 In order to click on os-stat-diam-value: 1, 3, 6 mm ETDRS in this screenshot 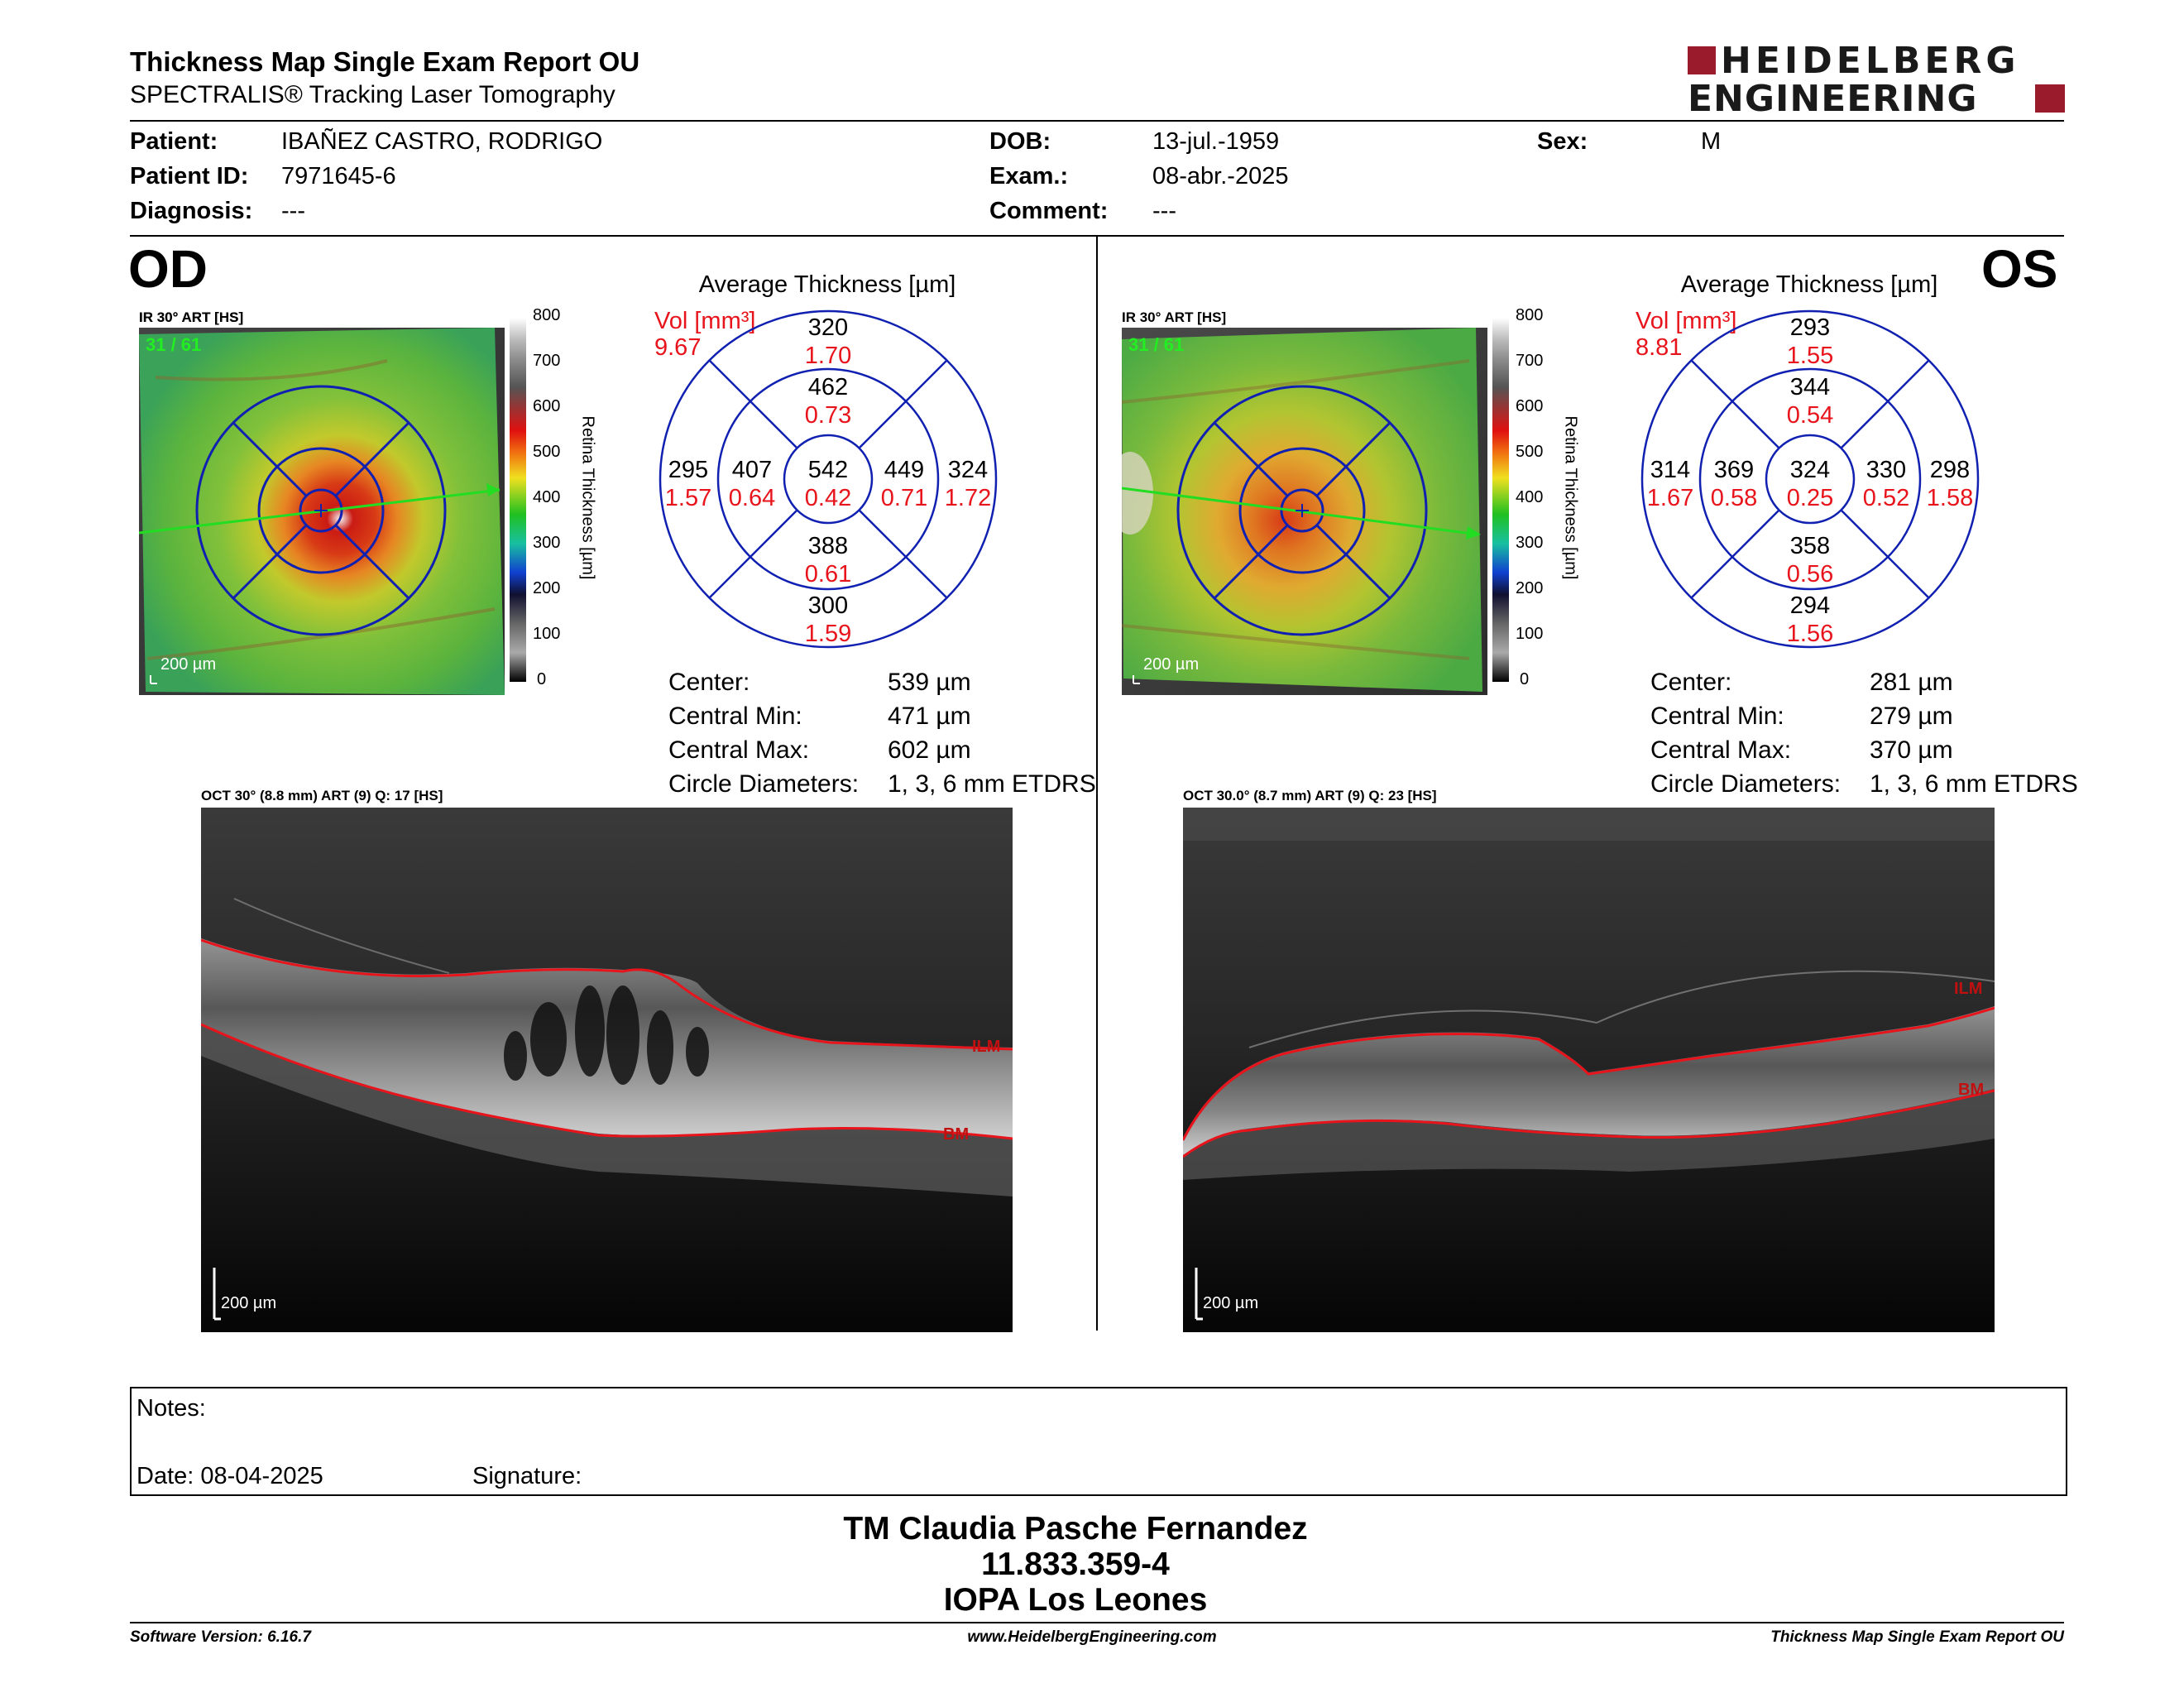, I will do `click(1974, 784)`.